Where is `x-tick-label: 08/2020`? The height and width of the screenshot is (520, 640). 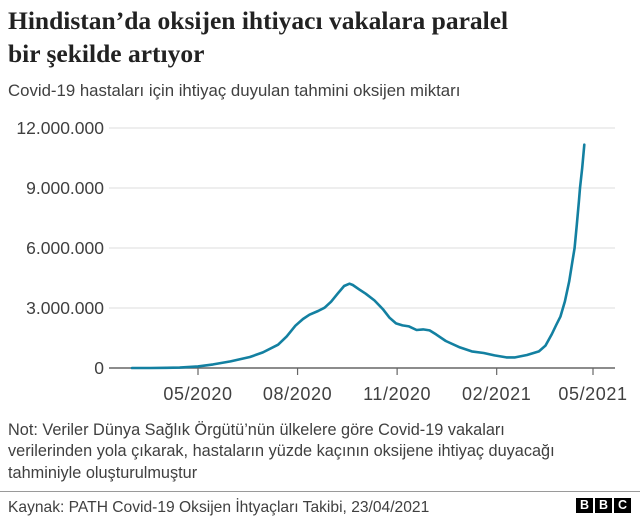 x-tick-label: 08/2020 is located at coordinates (297, 394).